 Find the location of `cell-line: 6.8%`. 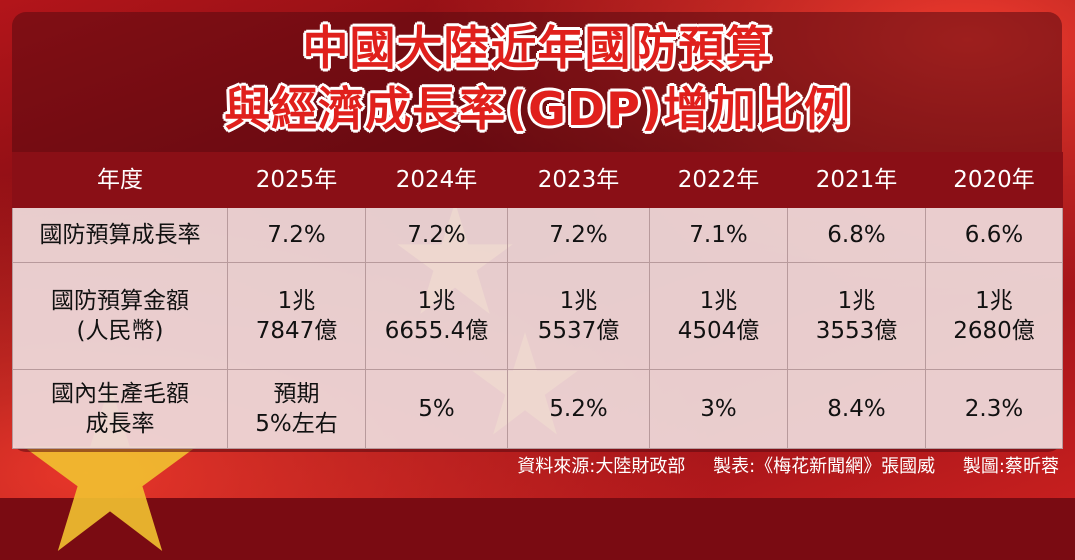

cell-line: 6.8% is located at coordinates (856, 235).